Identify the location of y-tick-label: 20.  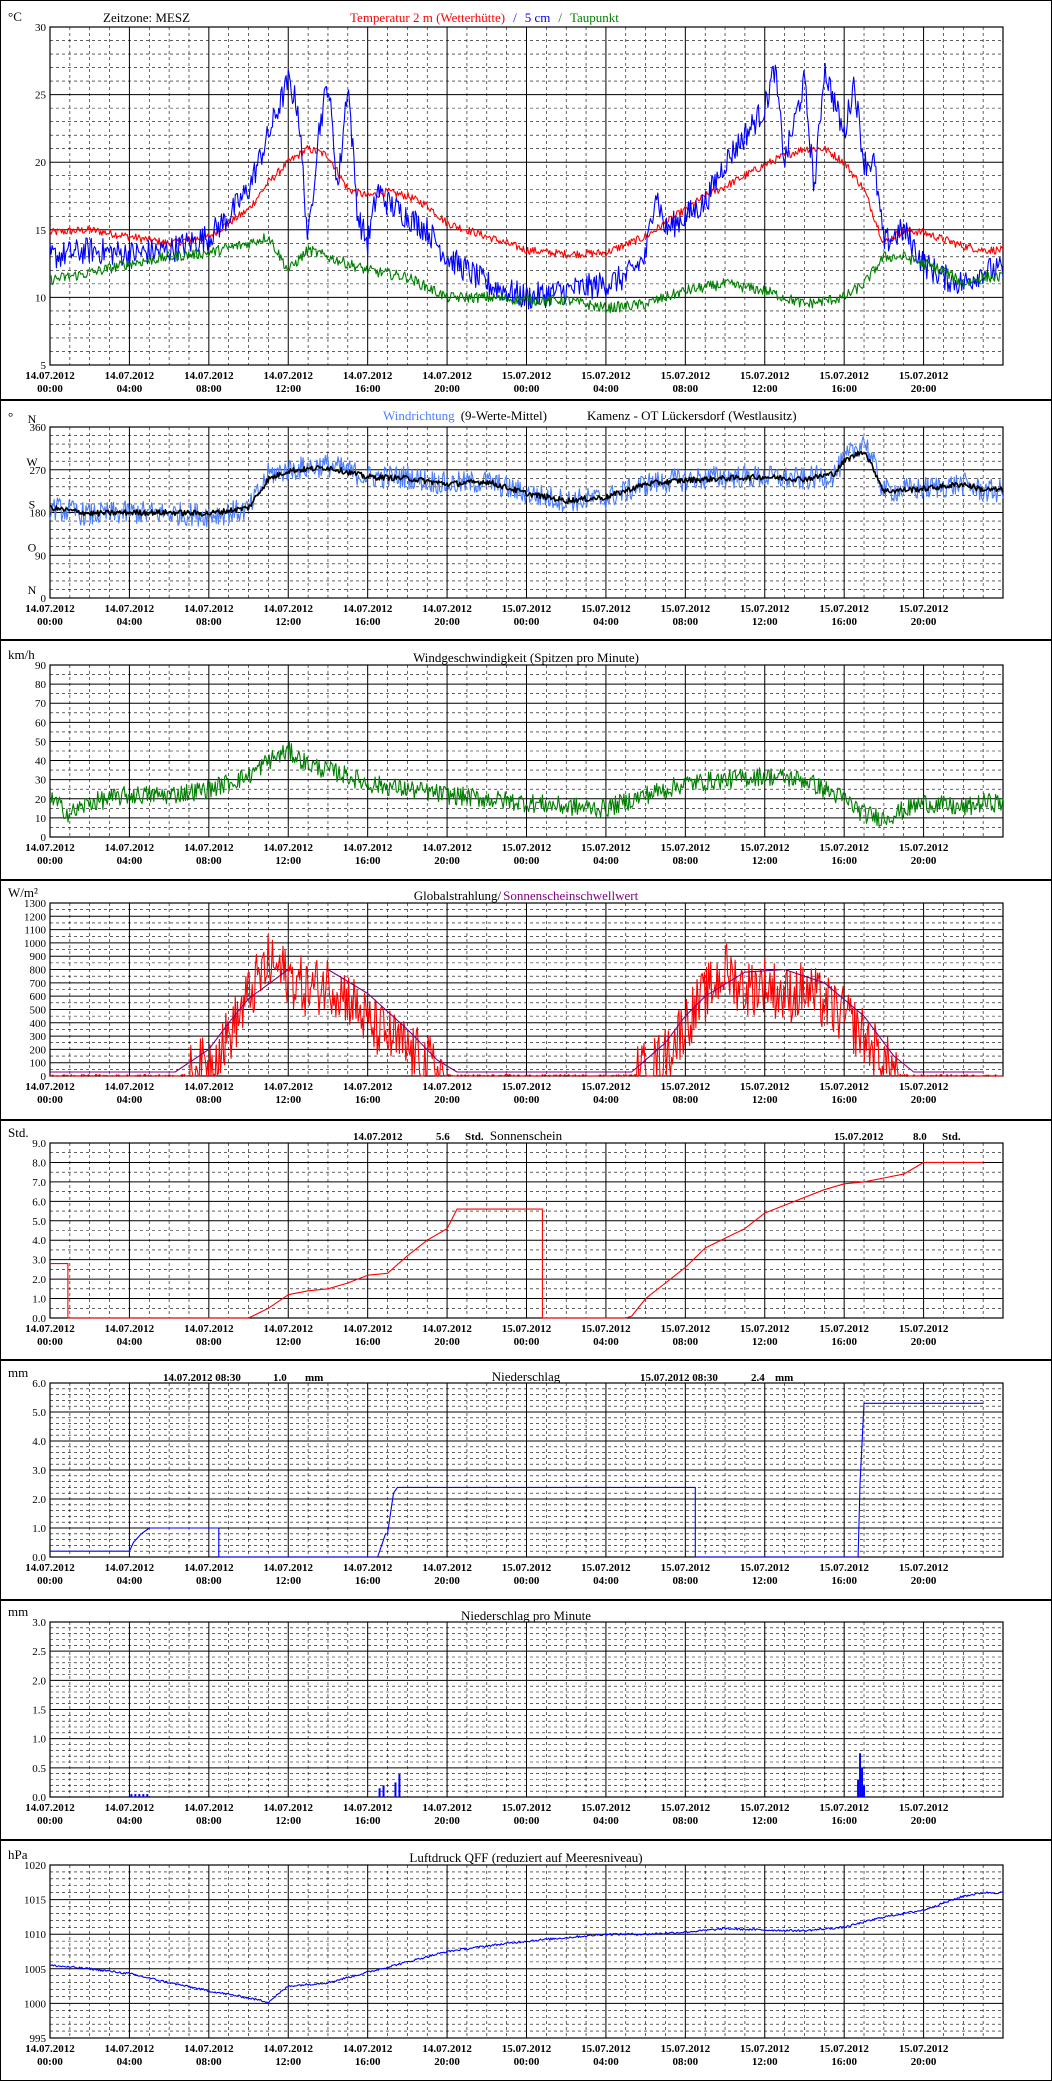
(41, 163).